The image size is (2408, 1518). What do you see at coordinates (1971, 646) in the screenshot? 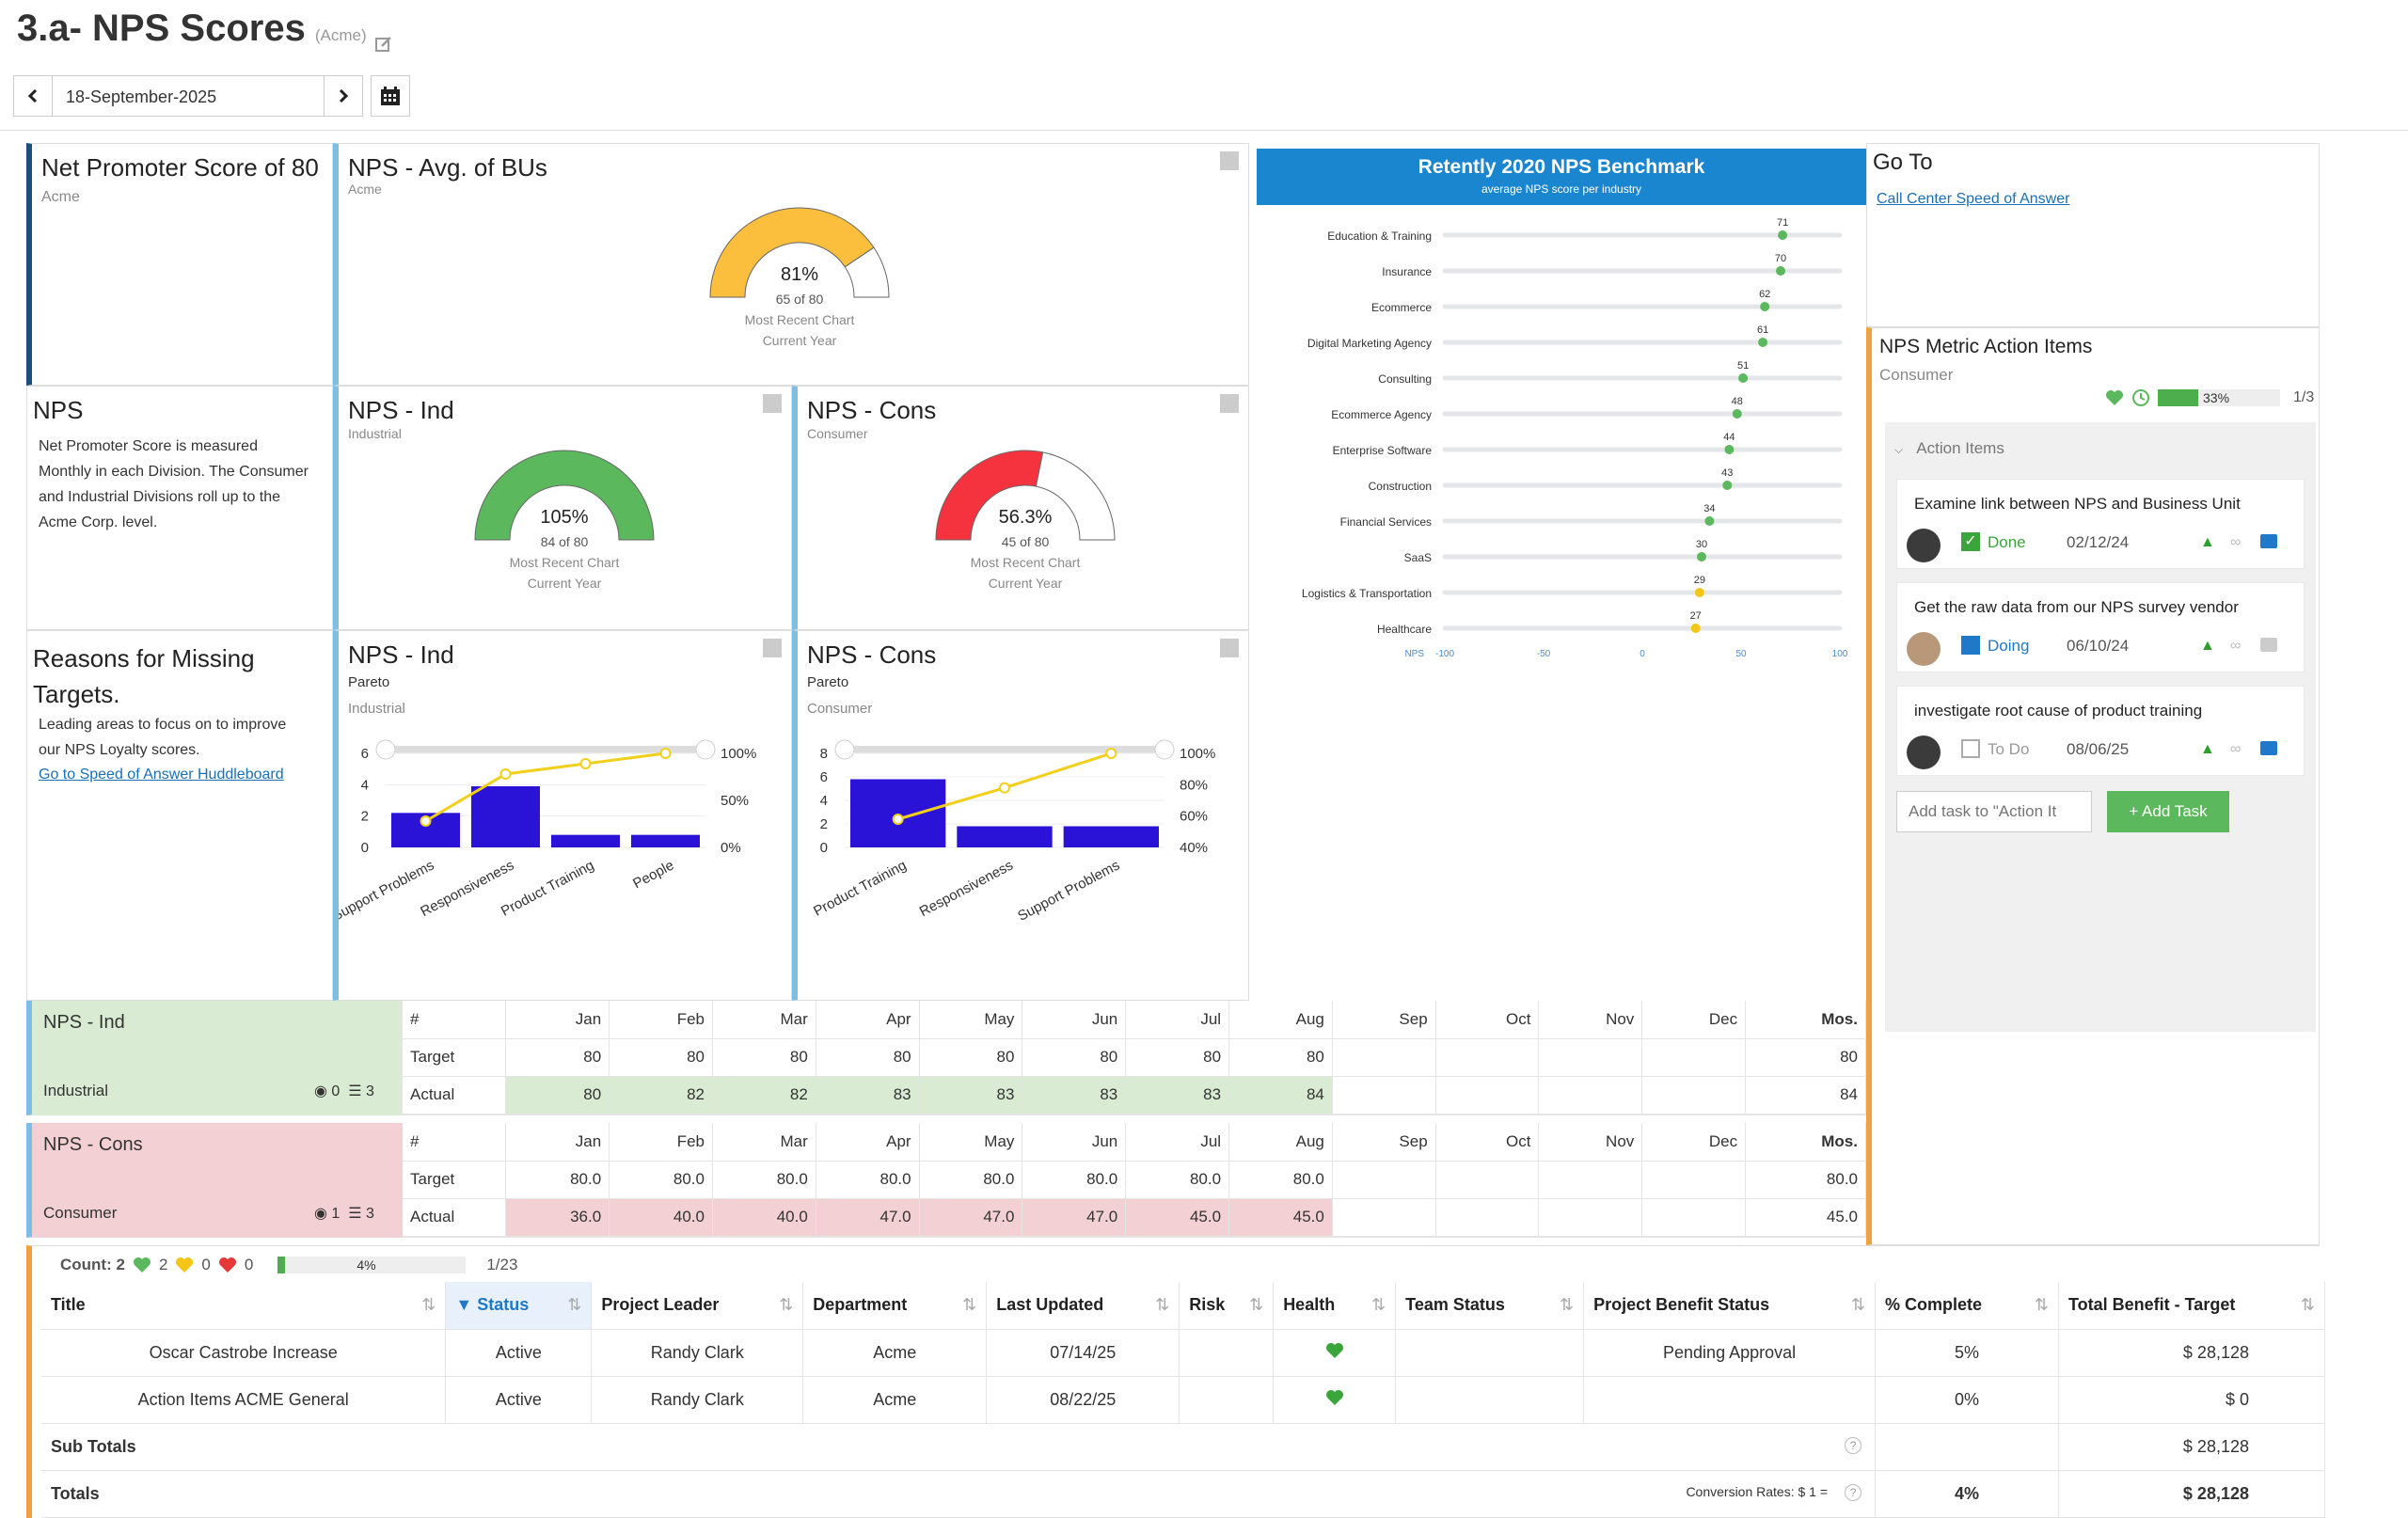
I see `status-square-icon` at bounding box center [1971, 646].